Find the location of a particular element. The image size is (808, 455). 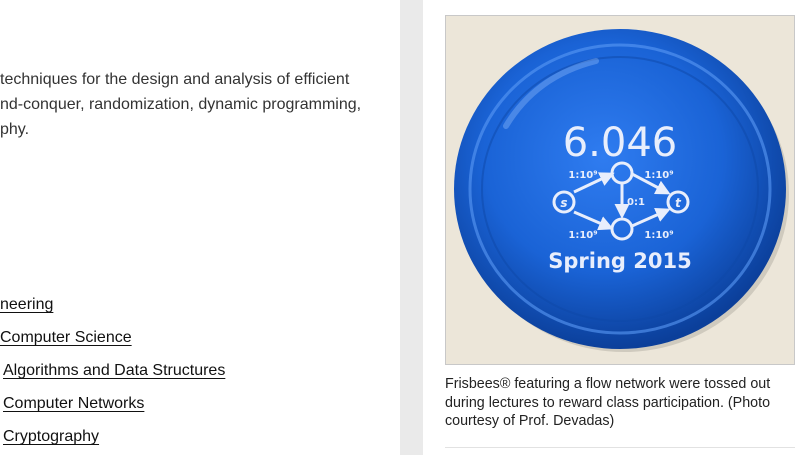

edge-label-bottom-t: 1:10⁹ is located at coordinates (658, 235).